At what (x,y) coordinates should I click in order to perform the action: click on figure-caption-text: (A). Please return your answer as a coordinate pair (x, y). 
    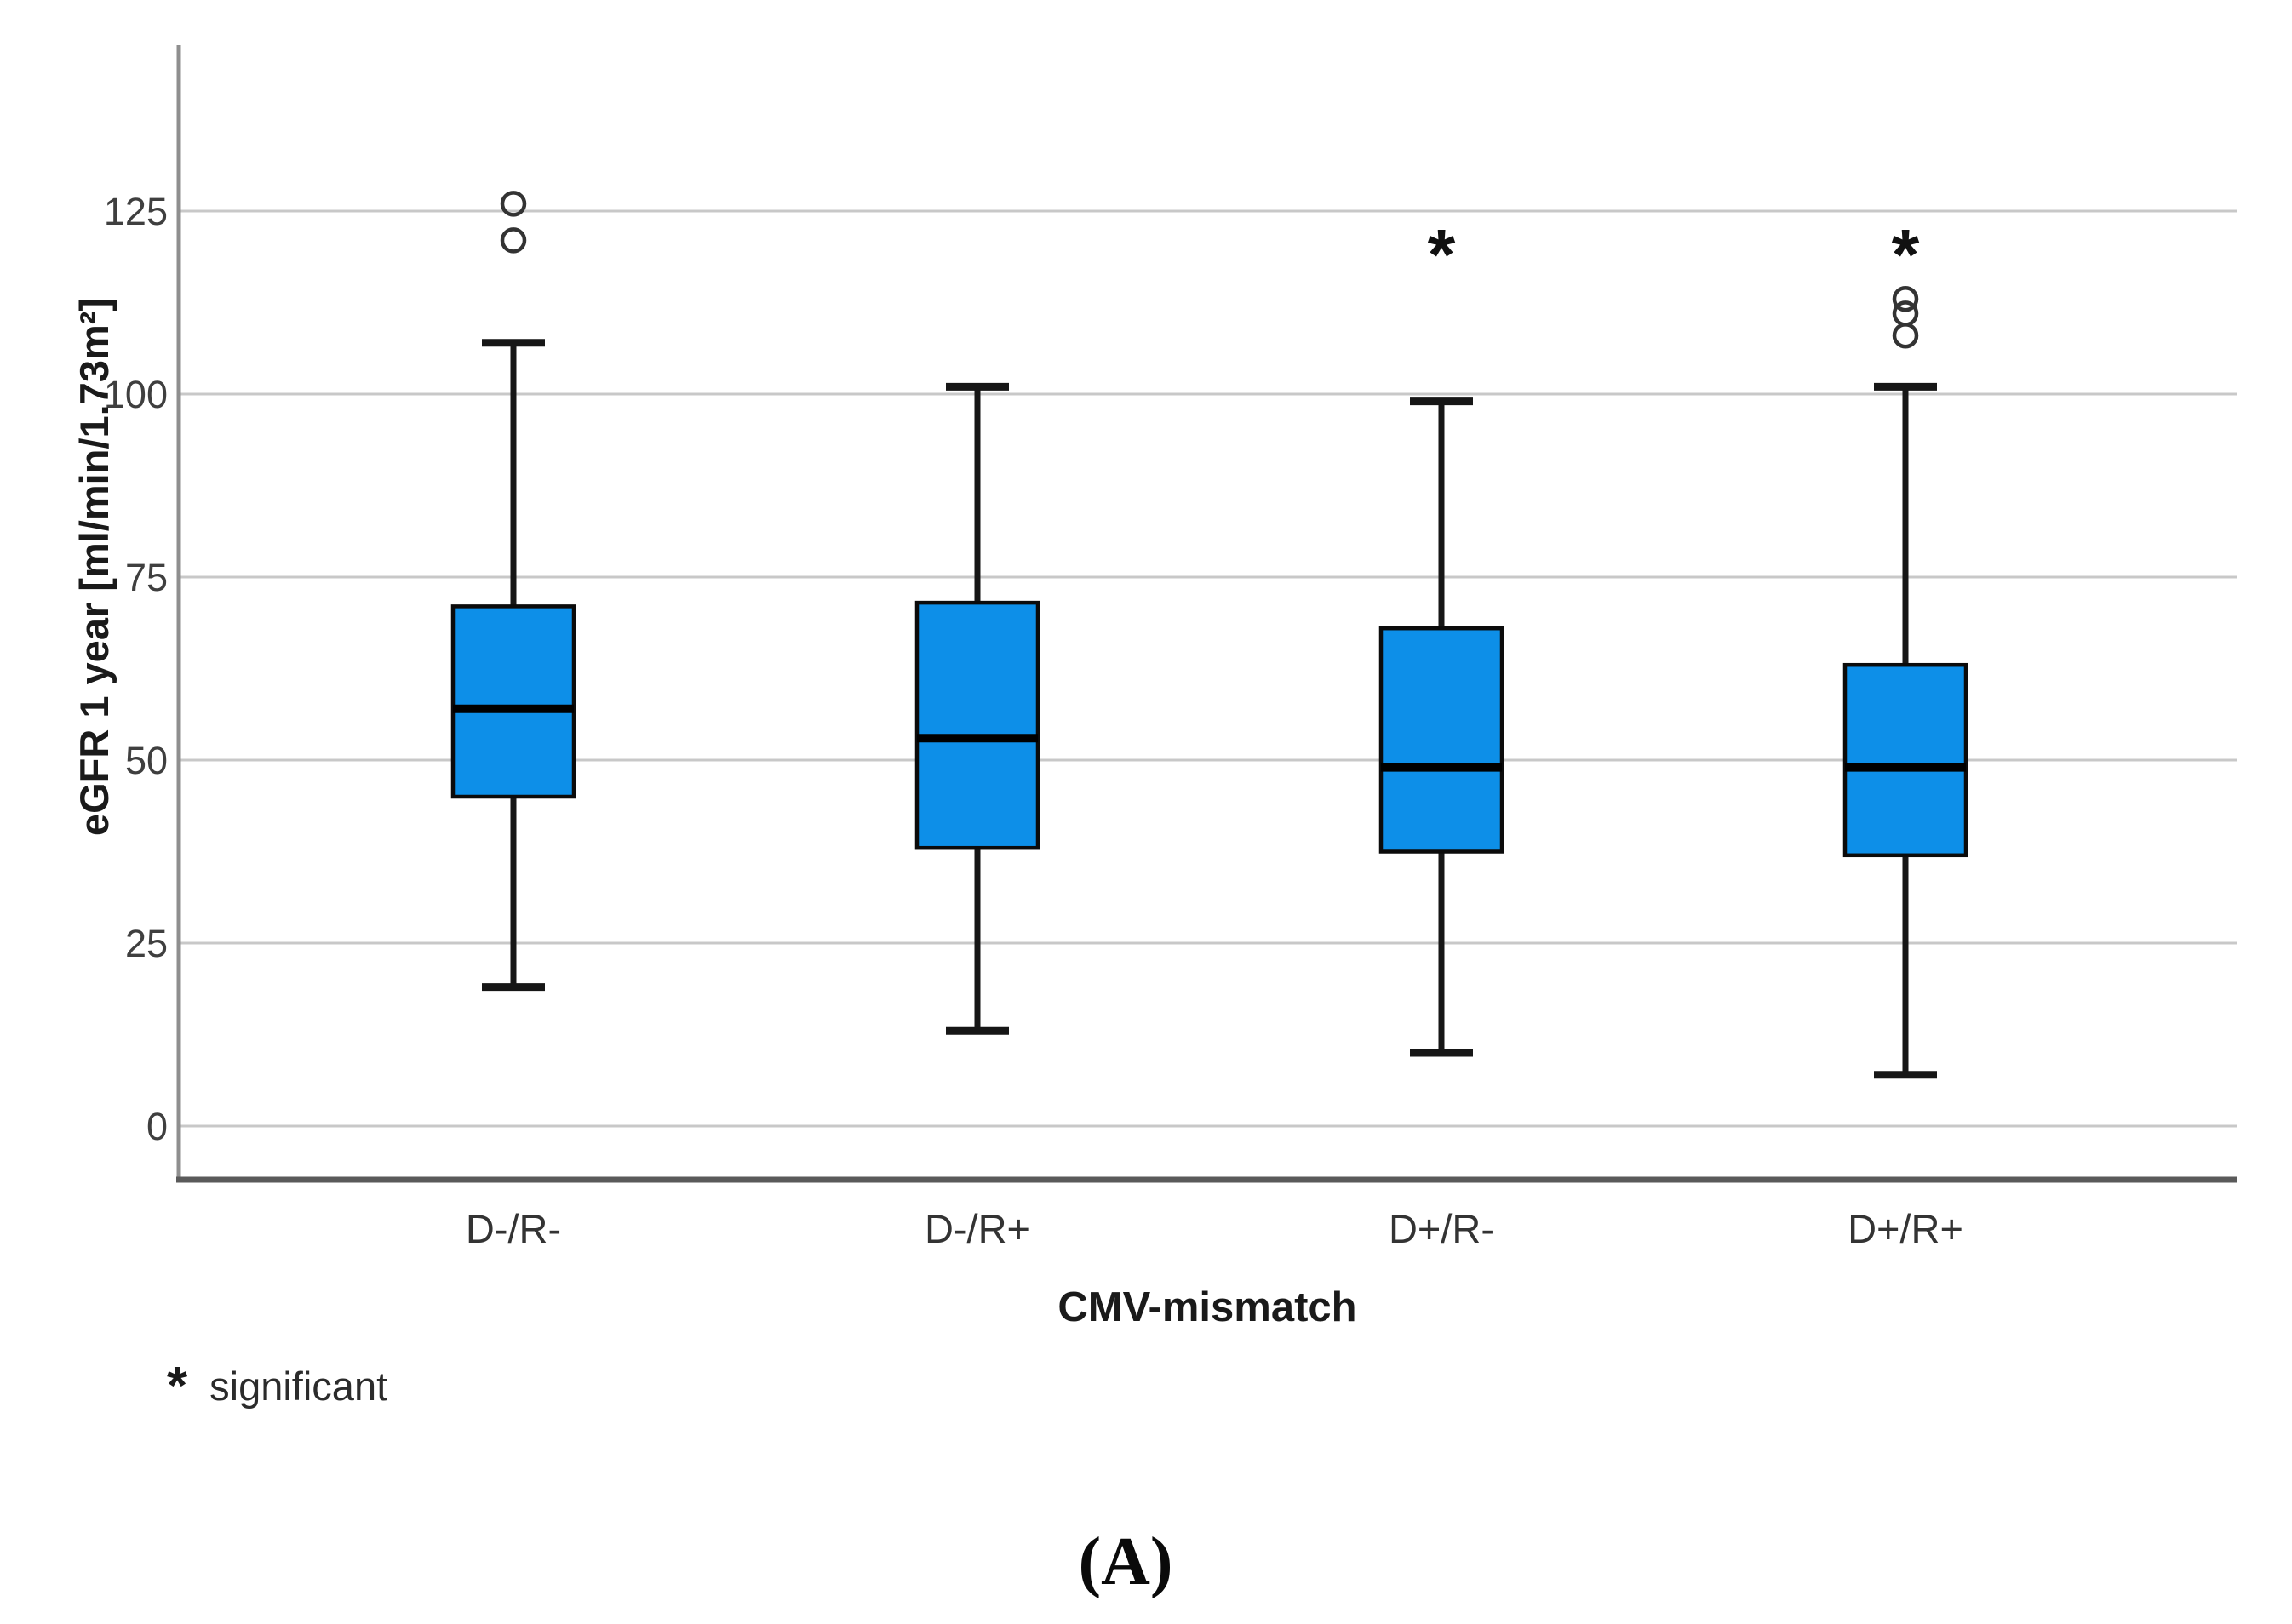
    Looking at the image, I should click on (1126, 1561).